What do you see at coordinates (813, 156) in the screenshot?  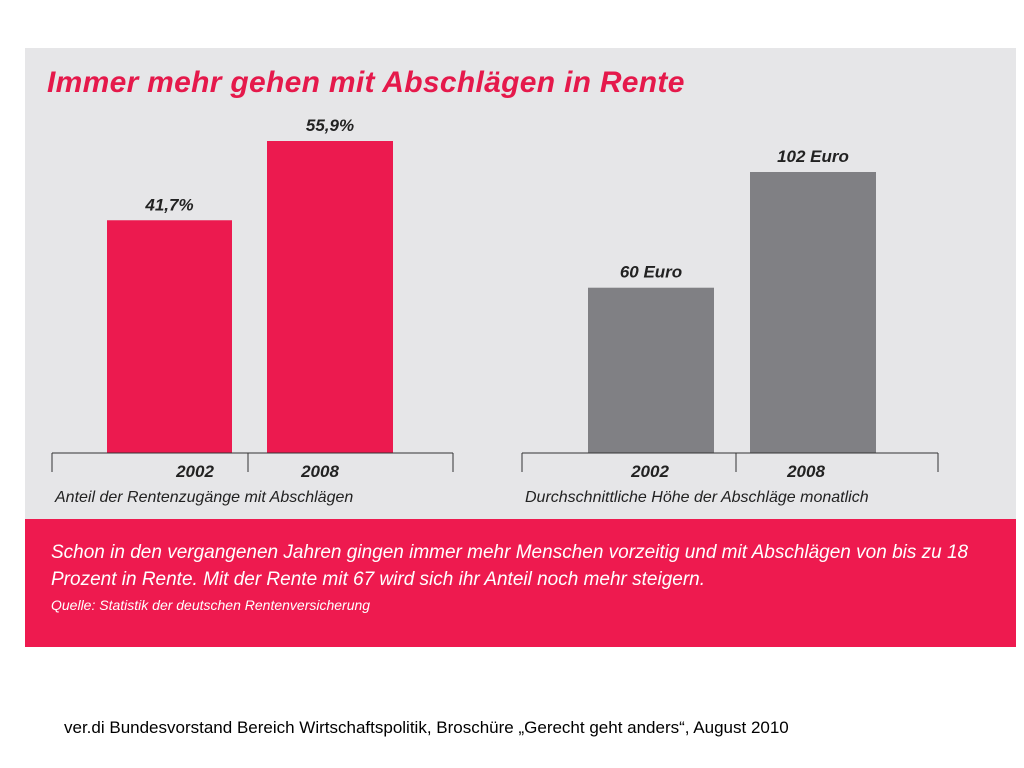 I see `data-label-1-1: 102 Euro` at bounding box center [813, 156].